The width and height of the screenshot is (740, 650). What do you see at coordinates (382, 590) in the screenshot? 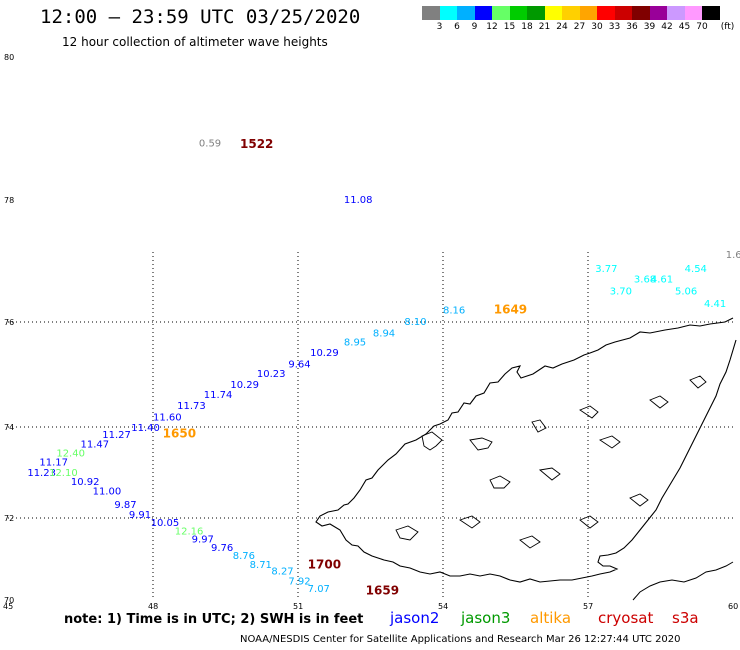
I see `pass-time-label: 1659` at bounding box center [382, 590].